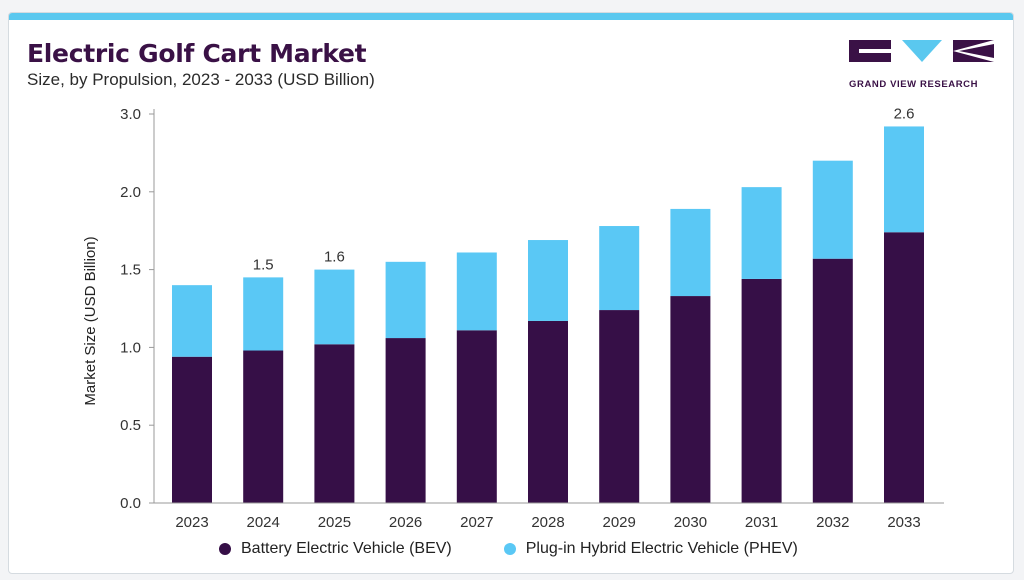 The height and width of the screenshot is (580, 1024). Describe the element at coordinates (832, 380) in the screenshot. I see `bar-bev-2032` at that location.